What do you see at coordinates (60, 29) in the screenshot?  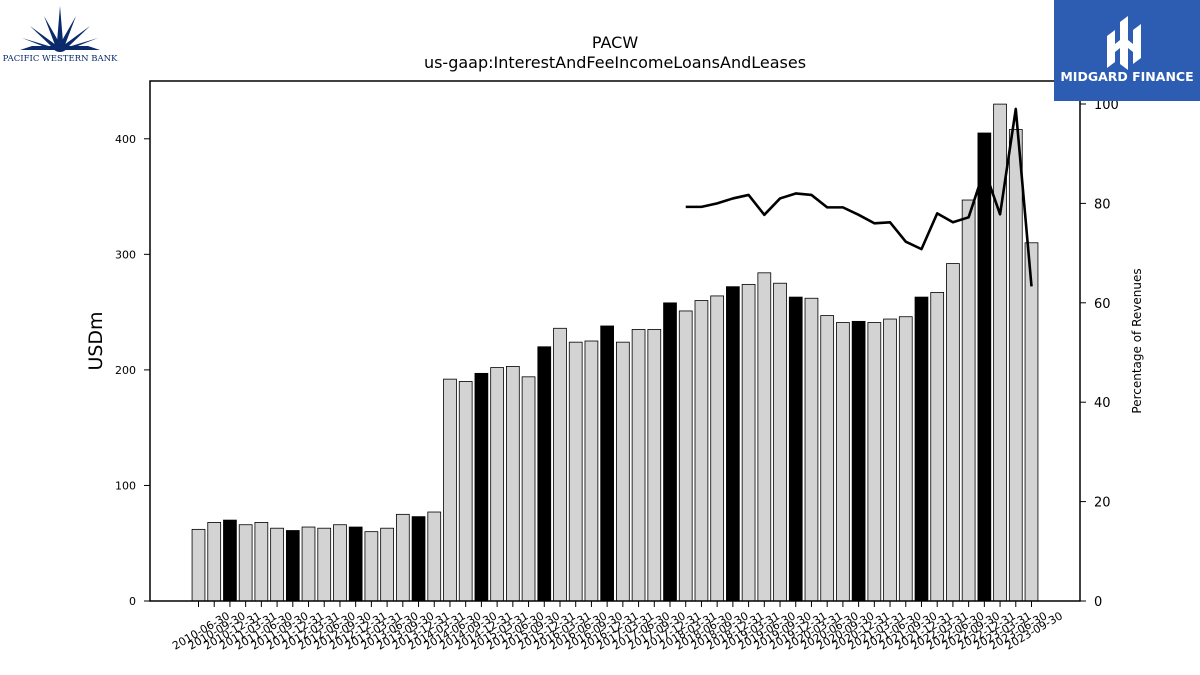 I see `sunburst-icon` at bounding box center [60, 29].